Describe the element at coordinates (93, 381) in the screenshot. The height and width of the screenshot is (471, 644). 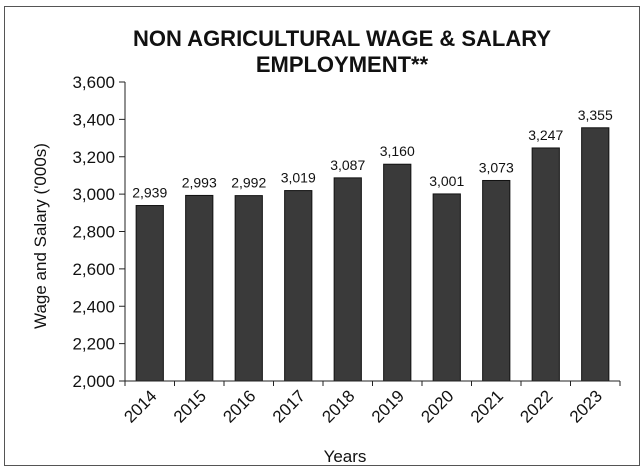
I see `y-tick-label: 2,000` at that location.